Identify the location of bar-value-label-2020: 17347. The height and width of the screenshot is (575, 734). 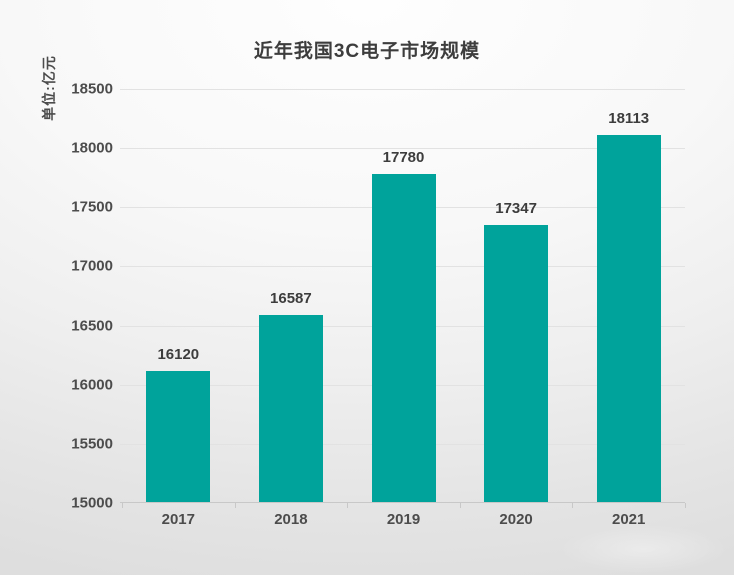
(516, 209).